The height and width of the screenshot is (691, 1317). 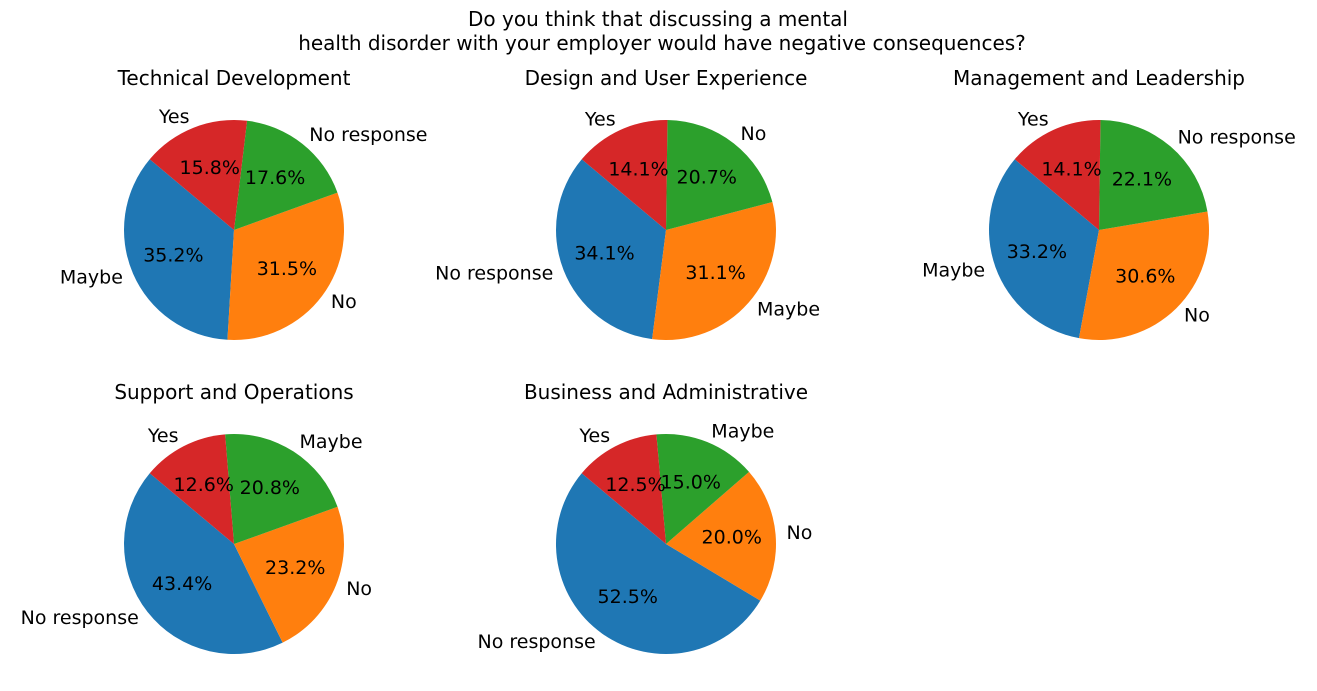 I want to click on slice-percent-label: 20.8%, so click(x=270, y=488).